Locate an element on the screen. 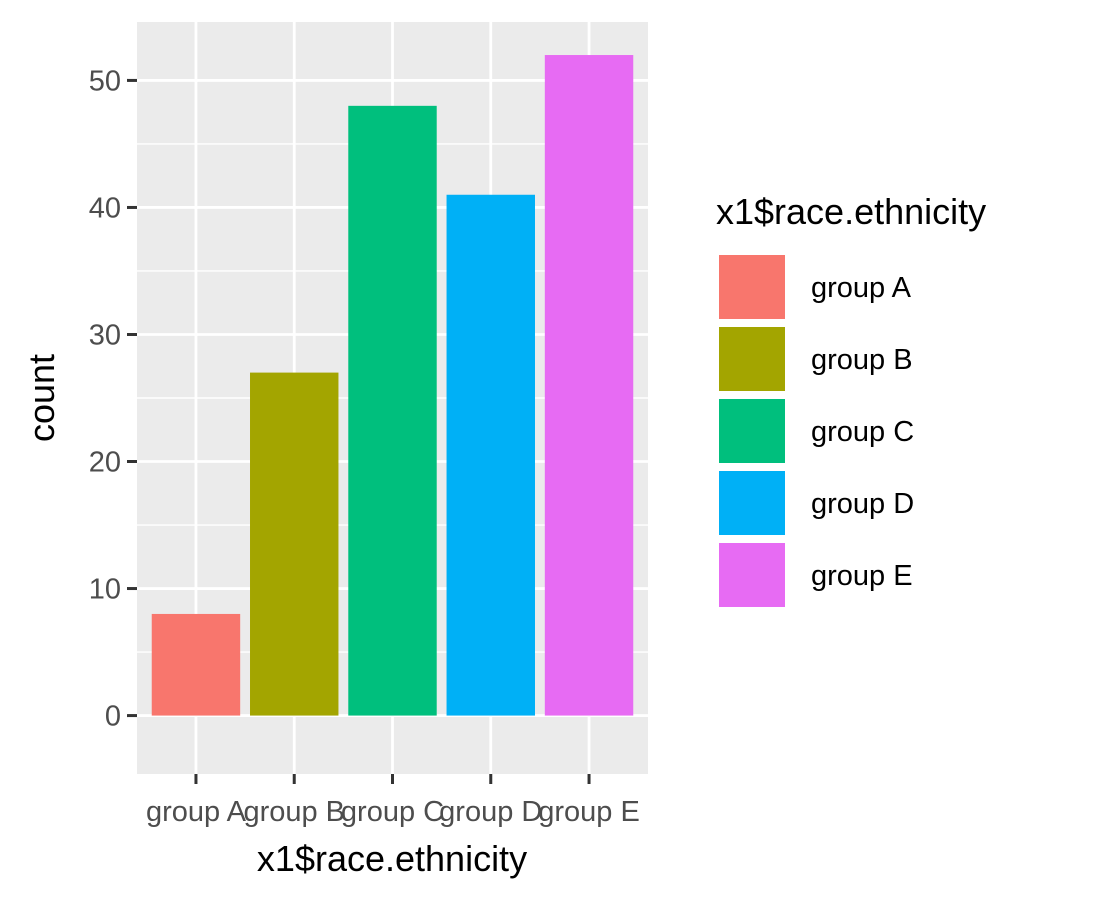  legend-label: group A is located at coordinates (861, 288).